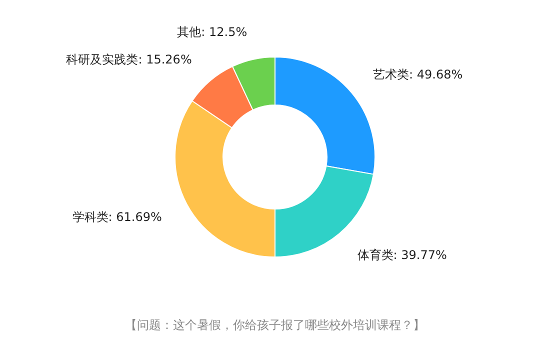 The width and height of the screenshot is (550, 351). What do you see at coordinates (117, 217) in the screenshot?
I see `slice-label: 学科类: 61.69%` at bounding box center [117, 217].